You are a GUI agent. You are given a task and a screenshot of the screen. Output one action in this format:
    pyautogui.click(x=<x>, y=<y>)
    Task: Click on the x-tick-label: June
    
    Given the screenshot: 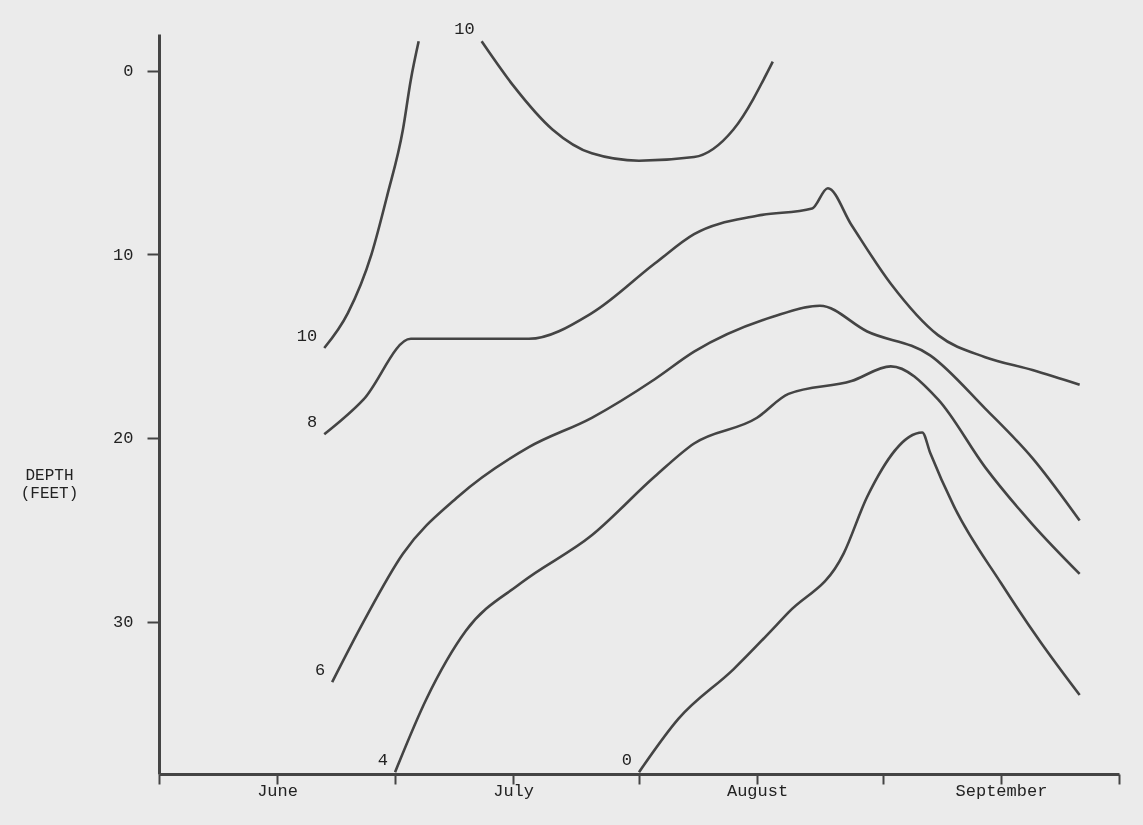 What is the action you would take?
    pyautogui.click(x=277, y=791)
    